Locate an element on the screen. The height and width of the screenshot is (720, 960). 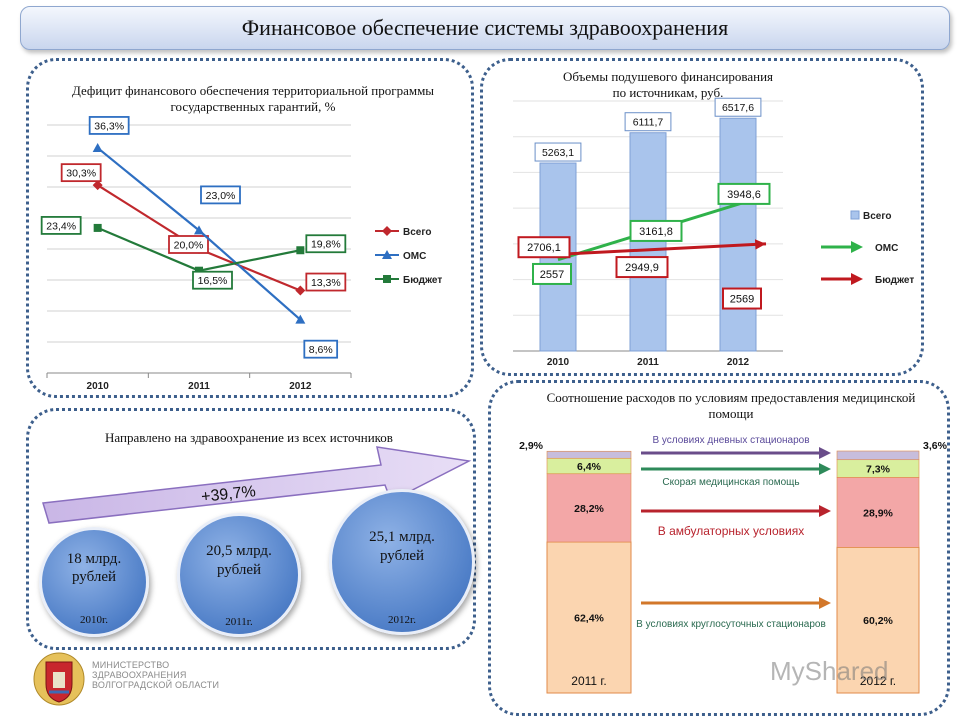
funding-circle-2012: 25,1 млрд. рублей 2012г. is located at coordinates (402, 562).